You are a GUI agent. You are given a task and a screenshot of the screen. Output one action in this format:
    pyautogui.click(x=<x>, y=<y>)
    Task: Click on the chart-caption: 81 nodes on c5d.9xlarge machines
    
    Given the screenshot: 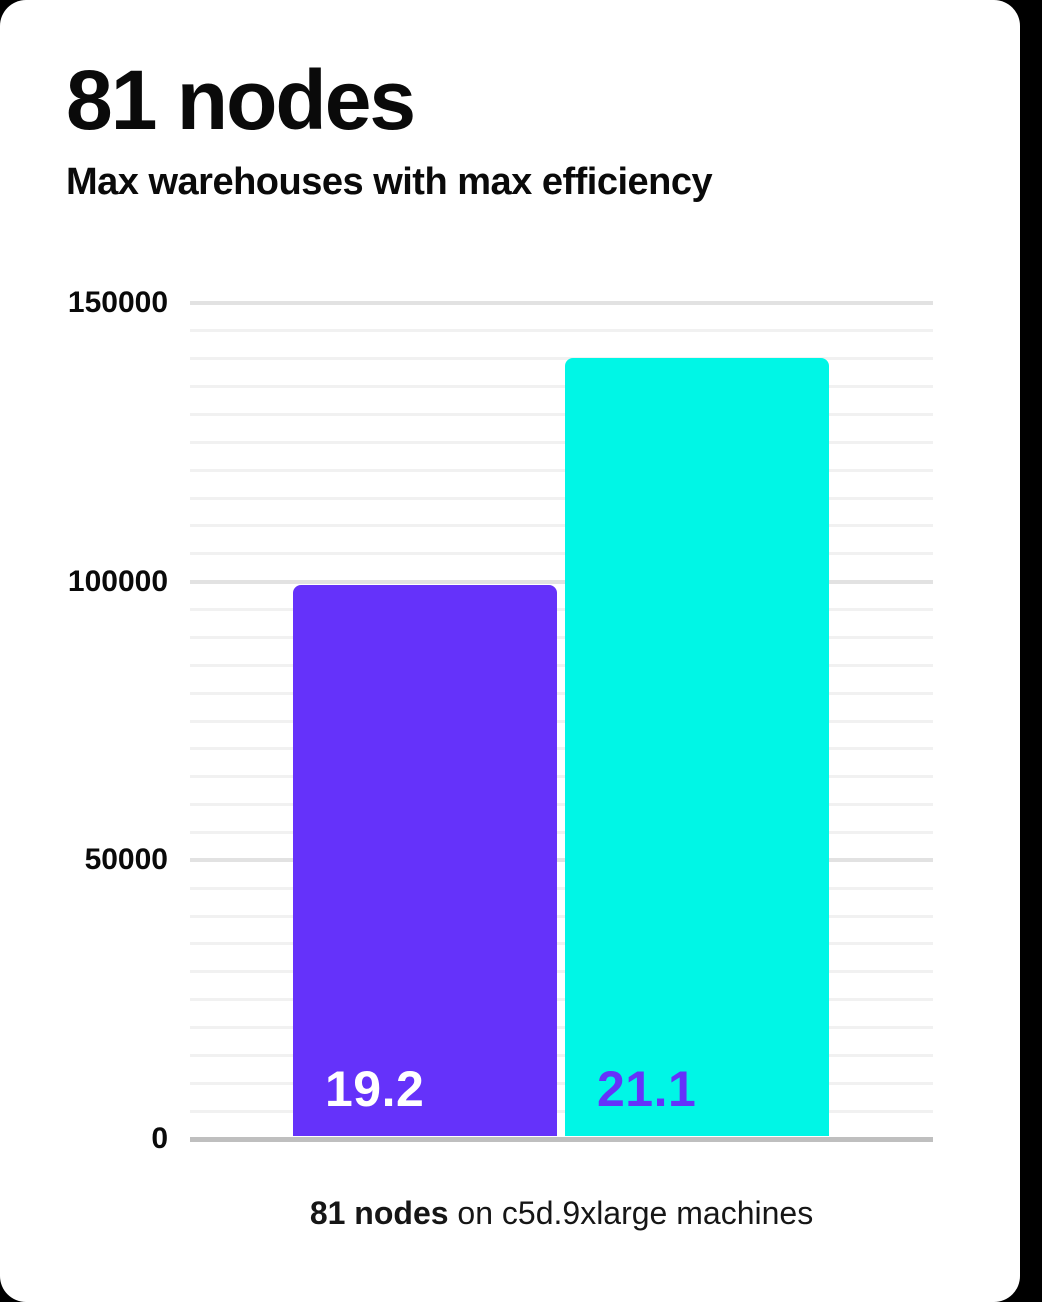 What is the action you would take?
    pyautogui.click(x=561, y=1213)
    